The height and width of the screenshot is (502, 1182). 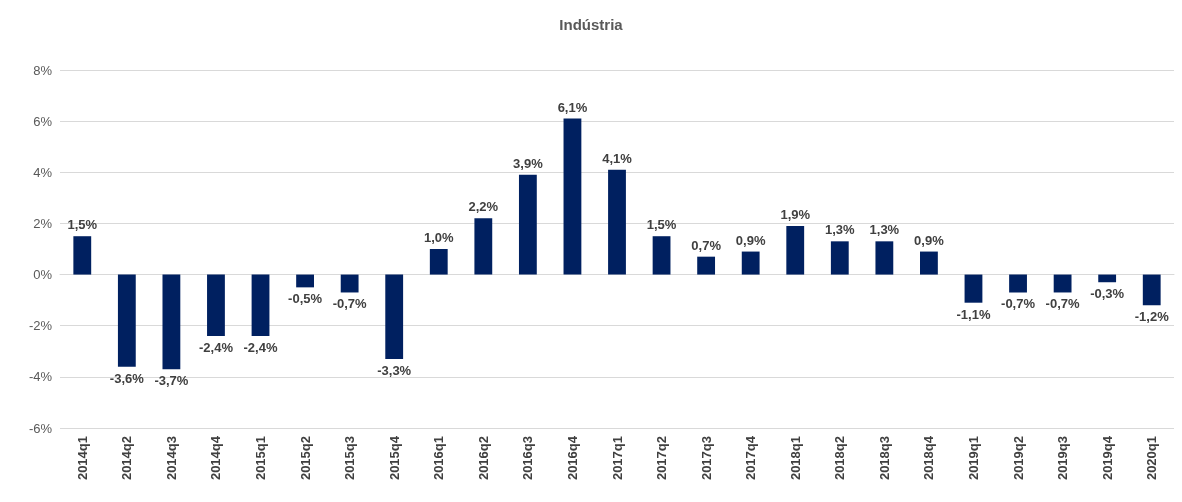 What do you see at coordinates (394, 458) in the screenshot?
I see `x-tick-label: 2015q4` at bounding box center [394, 458].